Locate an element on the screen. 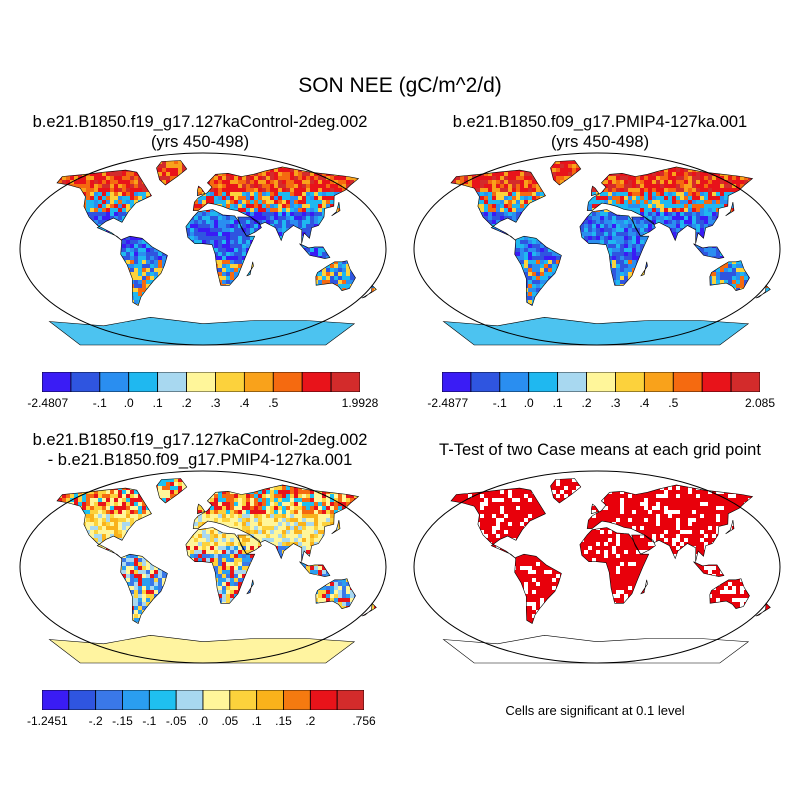 Image resolution: width=800 pixels, height=800 pixels. colorbar-label: -.05 is located at coordinates (176, 721).